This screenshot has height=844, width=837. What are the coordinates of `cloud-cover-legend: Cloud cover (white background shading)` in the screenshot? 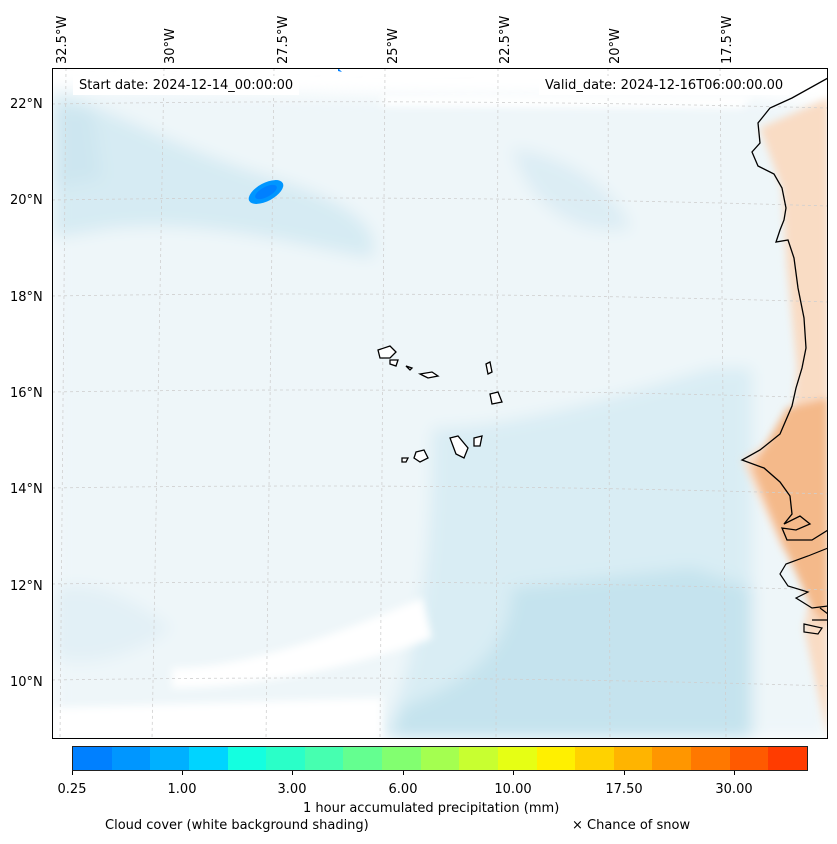 It's located at (237, 825).